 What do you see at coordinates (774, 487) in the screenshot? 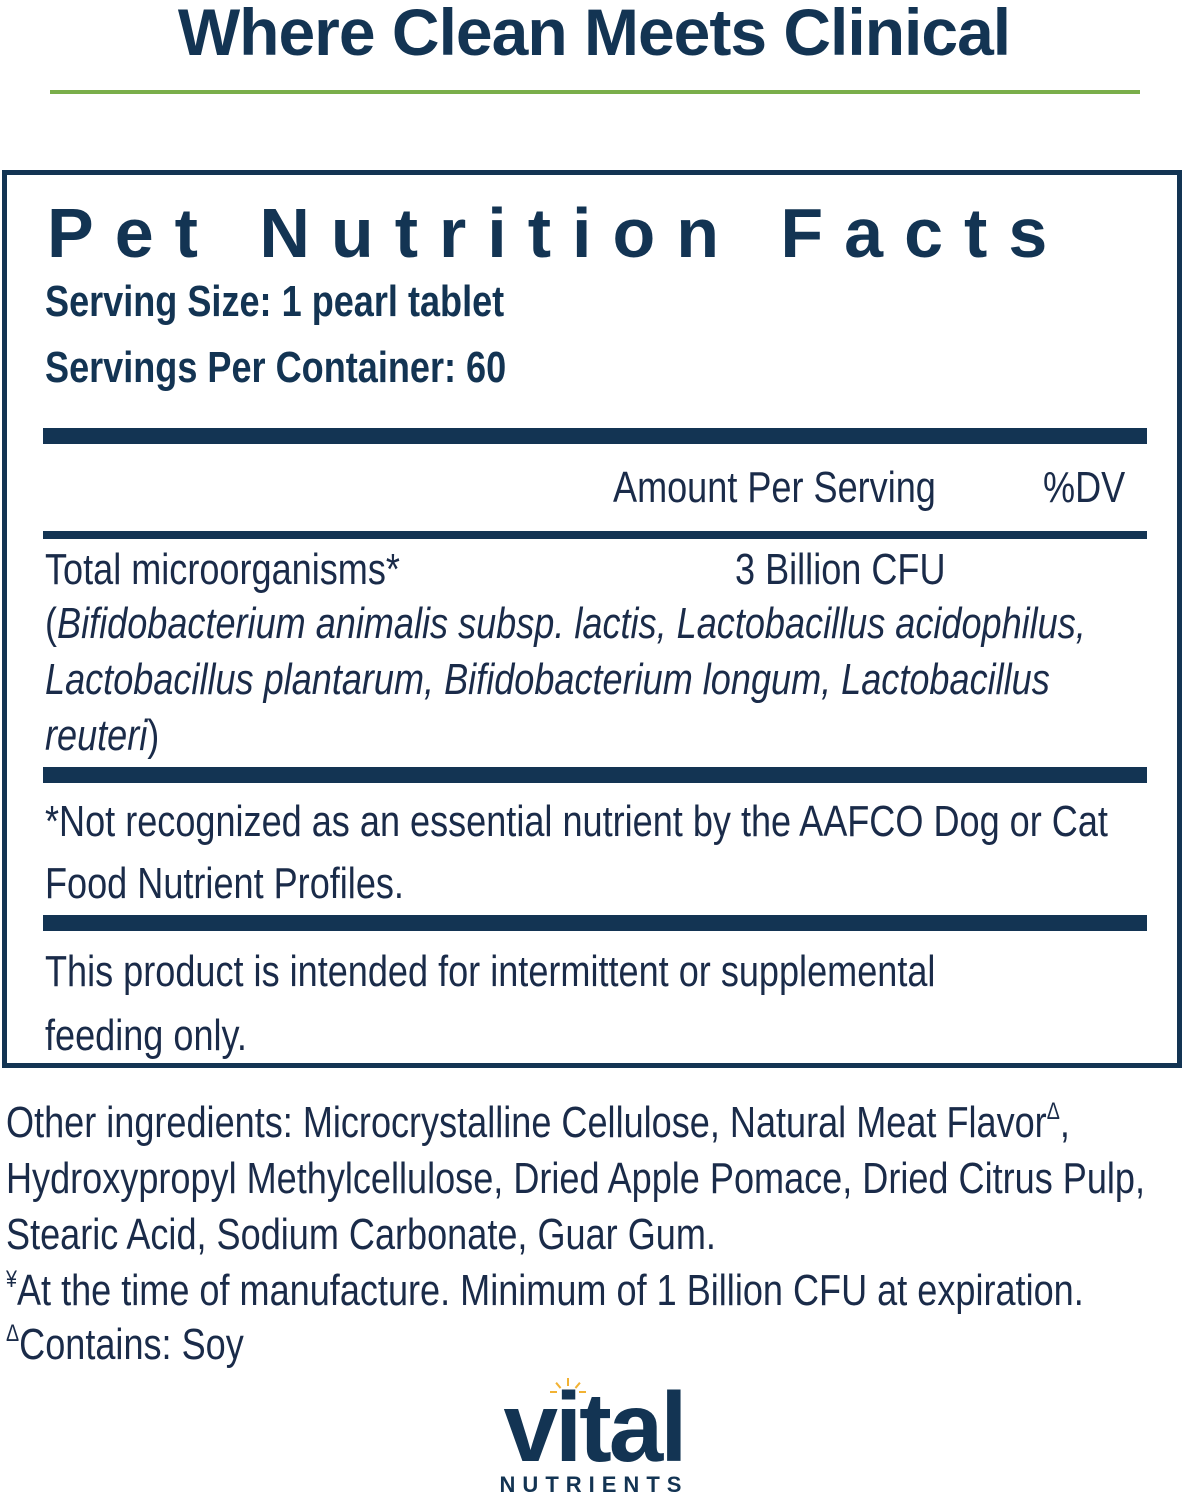
I see `amount-per-serving-header: Amount Per Serving` at bounding box center [774, 487].